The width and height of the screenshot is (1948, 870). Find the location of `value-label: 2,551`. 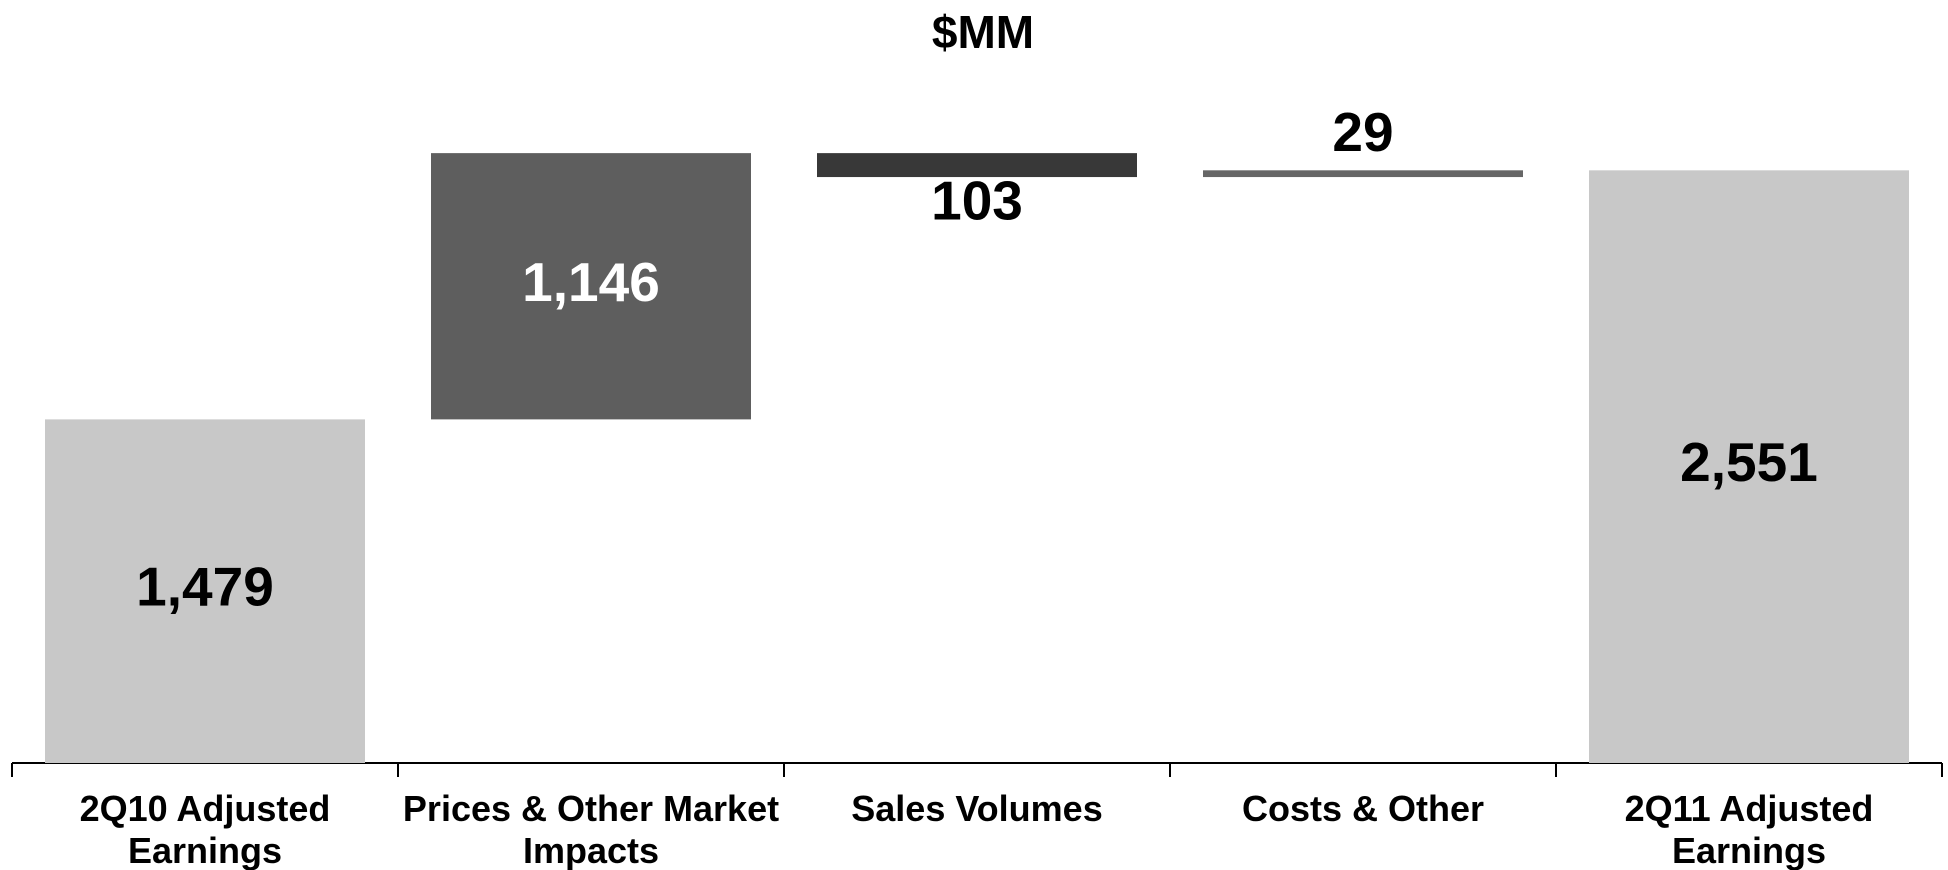

value-label: 2,551 is located at coordinates (1749, 462).